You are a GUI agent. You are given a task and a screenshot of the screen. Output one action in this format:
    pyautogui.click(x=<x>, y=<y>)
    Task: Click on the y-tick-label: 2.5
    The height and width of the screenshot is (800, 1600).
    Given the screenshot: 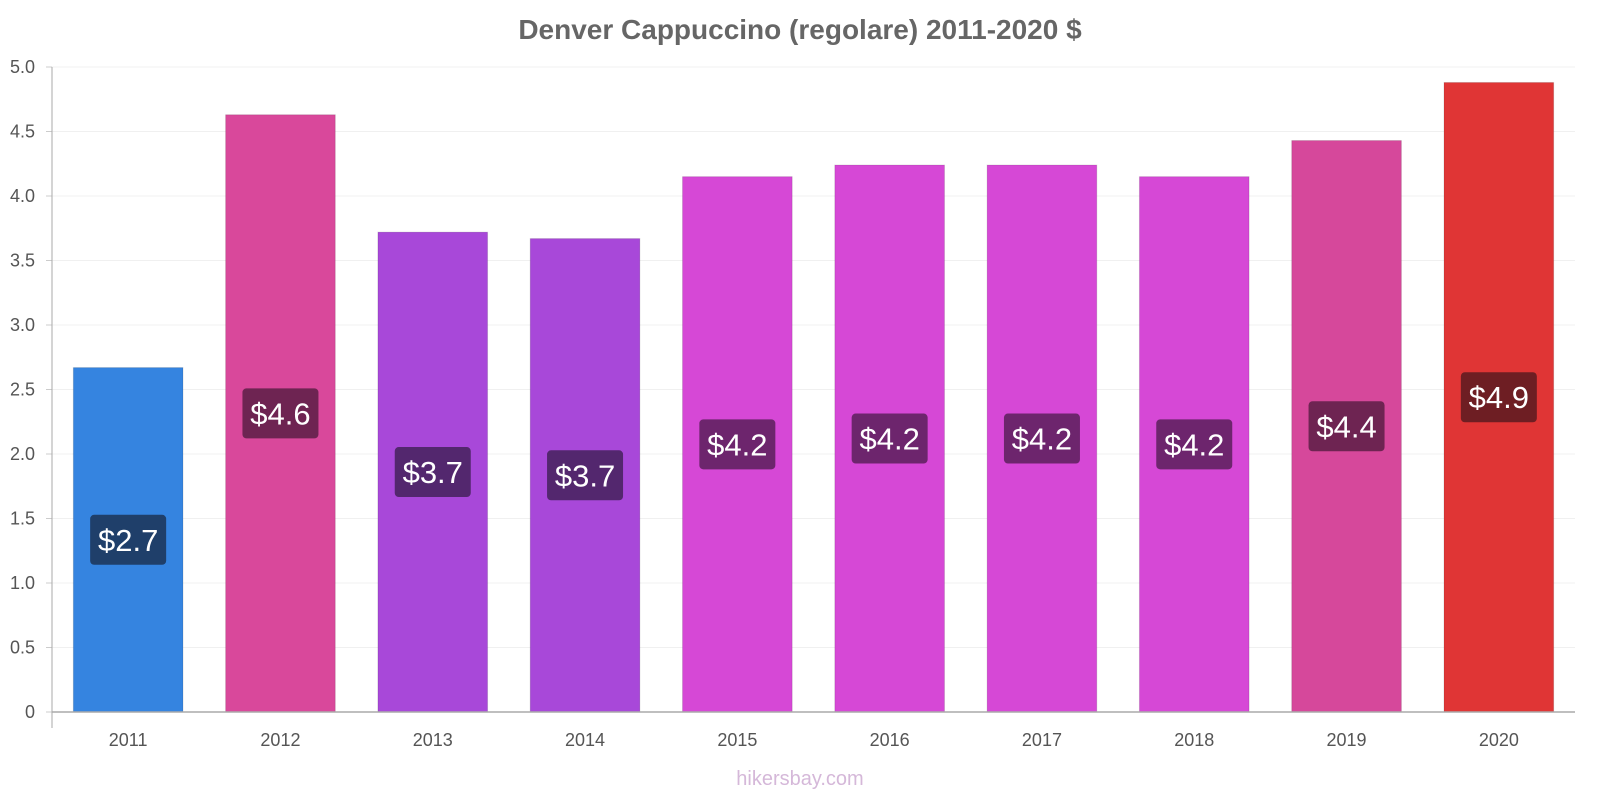 What is the action you would take?
    pyautogui.click(x=22, y=390)
    